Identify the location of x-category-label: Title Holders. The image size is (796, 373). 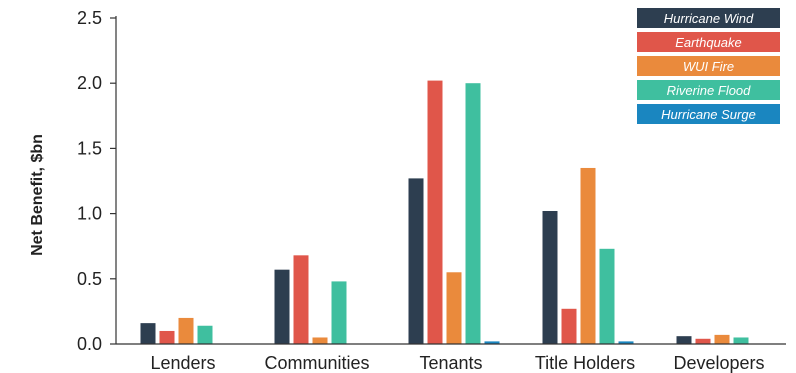
(585, 363).